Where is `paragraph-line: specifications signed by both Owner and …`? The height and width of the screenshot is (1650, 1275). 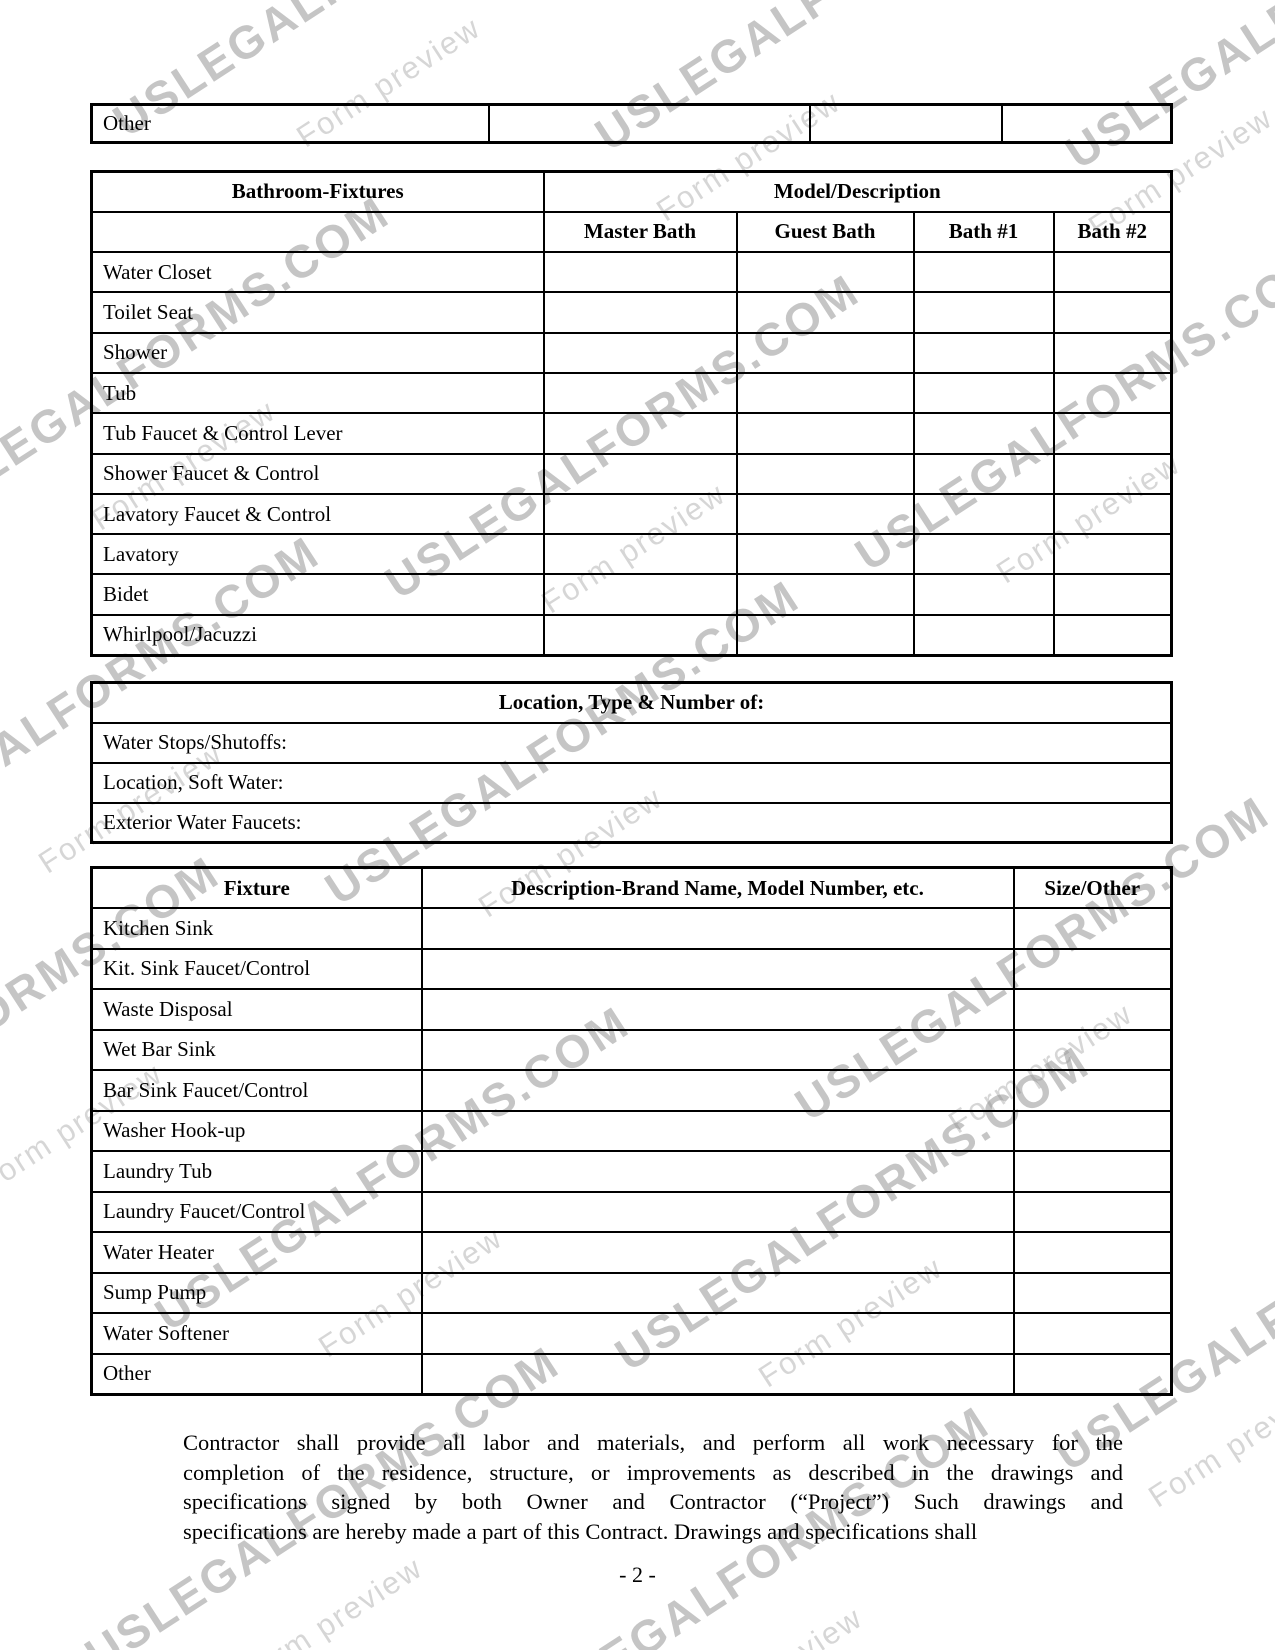
paragraph-line: specifications signed by both Owner and … is located at coordinates (653, 1501).